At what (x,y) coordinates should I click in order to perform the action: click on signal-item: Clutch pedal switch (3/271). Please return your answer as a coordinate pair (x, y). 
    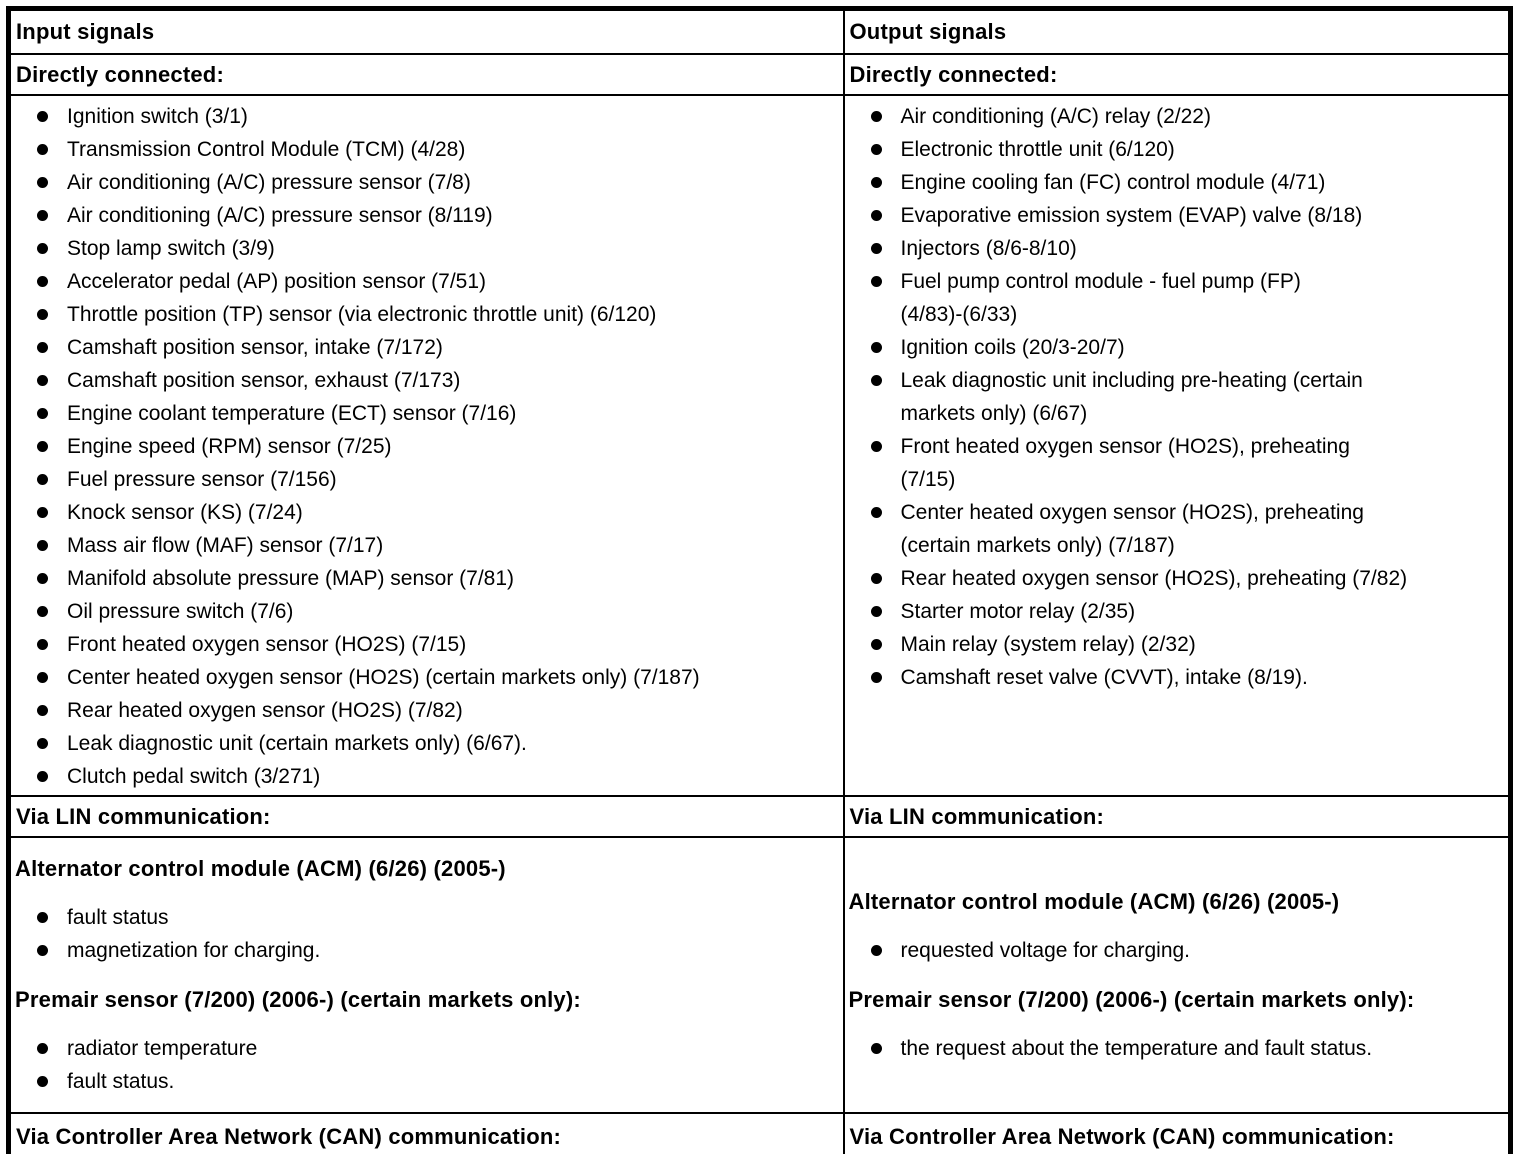
    Looking at the image, I should click on (427, 776).